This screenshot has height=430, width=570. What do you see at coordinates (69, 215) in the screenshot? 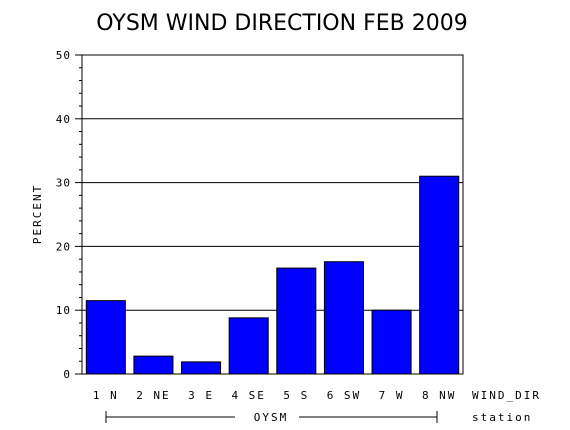
I see `y-ticks: 0 10 20 30 40 50` at bounding box center [69, 215].